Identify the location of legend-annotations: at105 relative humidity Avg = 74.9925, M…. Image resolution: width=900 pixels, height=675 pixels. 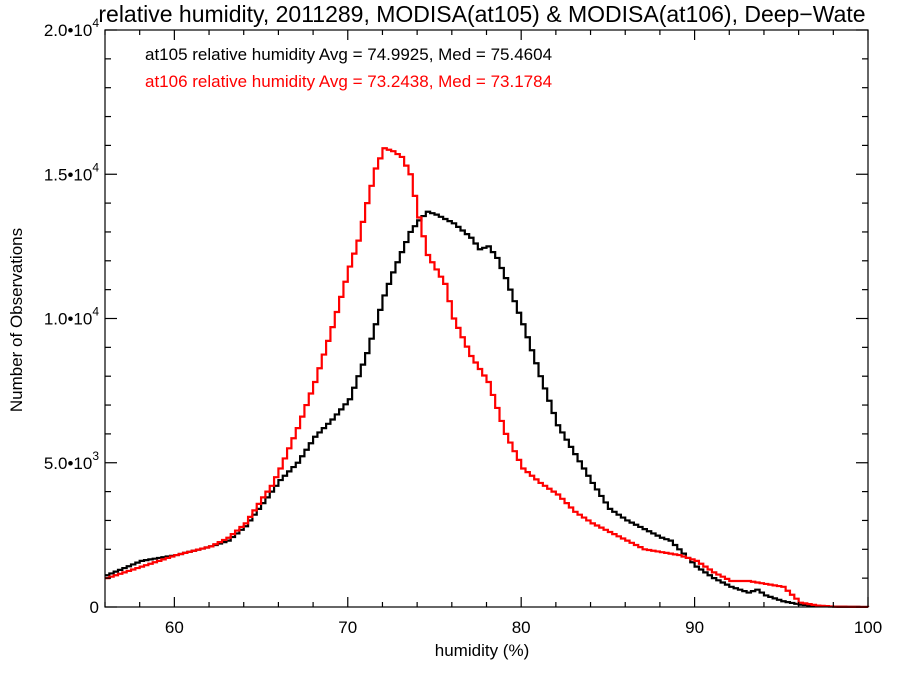
(348, 68).